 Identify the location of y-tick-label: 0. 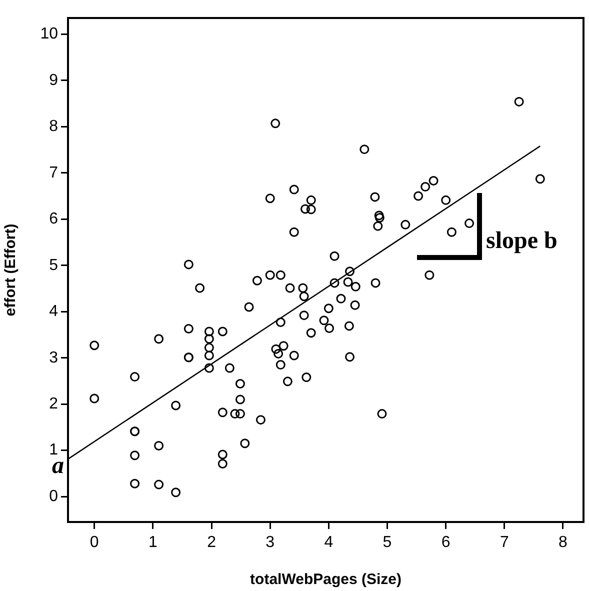
(53, 496).